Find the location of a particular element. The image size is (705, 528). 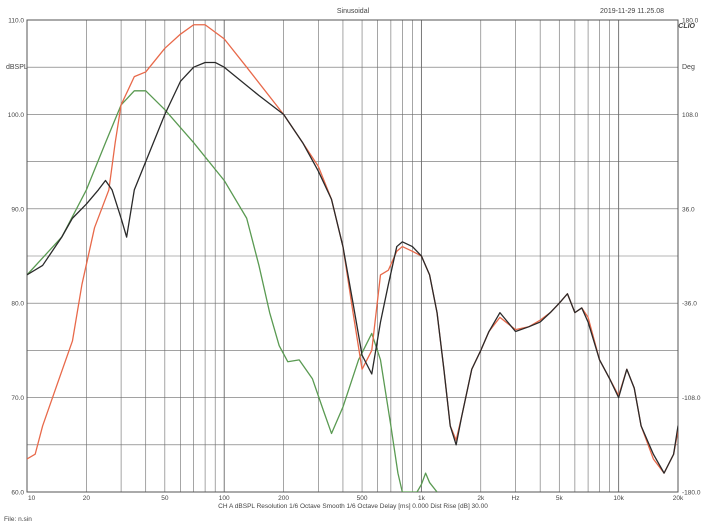

y2-tick-label: -180.0 is located at coordinates (691, 493).